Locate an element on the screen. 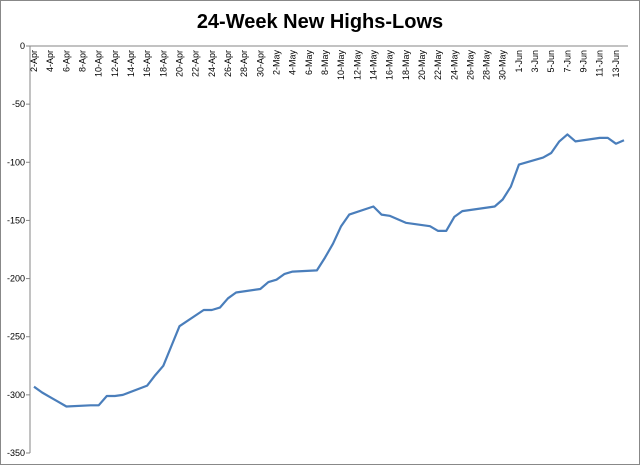 The width and height of the screenshot is (640, 470). x-tick-label: 2-Apr is located at coordinates (34, 61).